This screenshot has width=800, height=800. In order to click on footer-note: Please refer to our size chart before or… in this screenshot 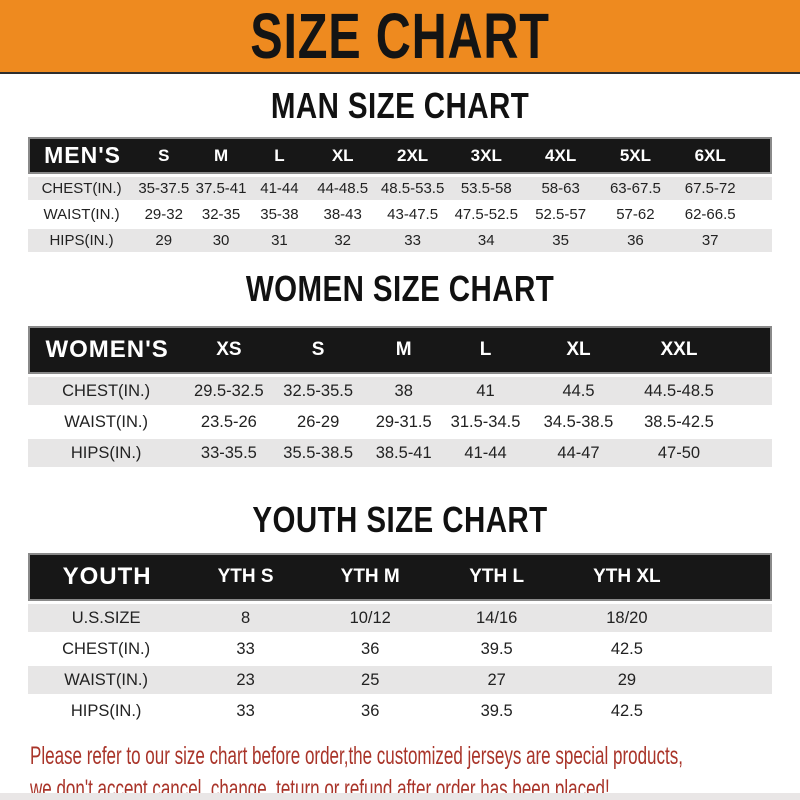, I will do `click(415, 770)`.